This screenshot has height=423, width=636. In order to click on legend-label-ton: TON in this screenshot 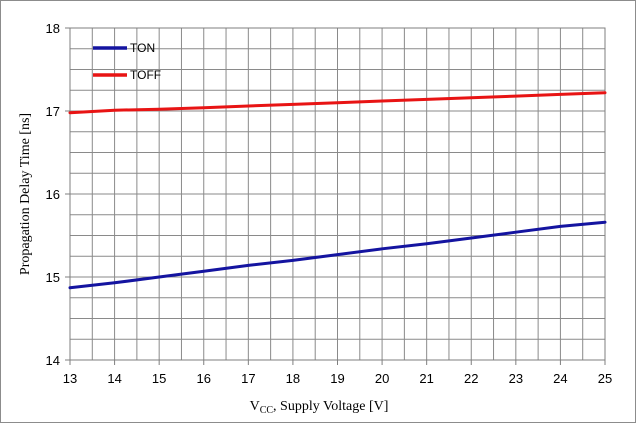, I will do `click(142, 48)`.